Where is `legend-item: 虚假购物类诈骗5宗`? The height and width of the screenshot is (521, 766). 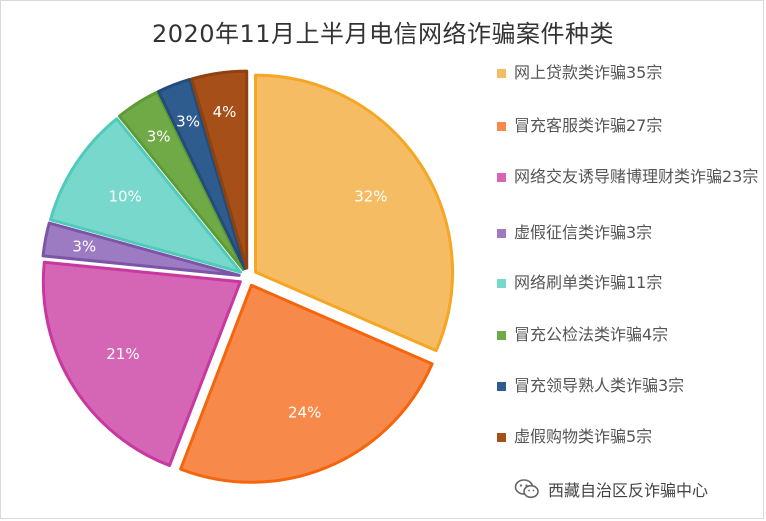
legend-item: 虚假购物类诈骗5宗 is located at coordinates (628, 437).